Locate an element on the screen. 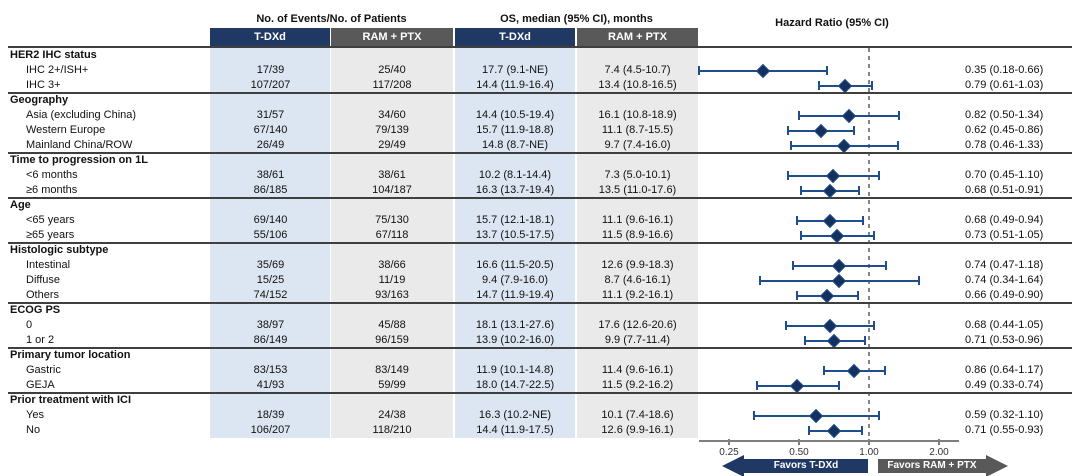  cell-events-tdxd: 38/97 is located at coordinates (270, 325).